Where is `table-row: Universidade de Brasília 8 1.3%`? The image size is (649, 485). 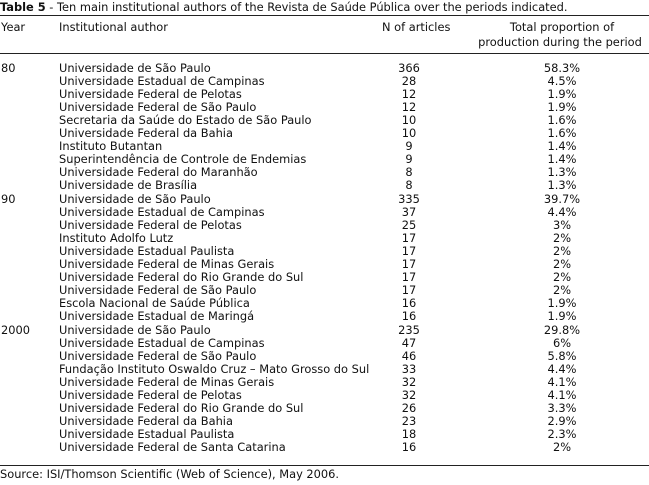
table-row: Universidade de Brasília 8 1.3% is located at coordinates (324, 185).